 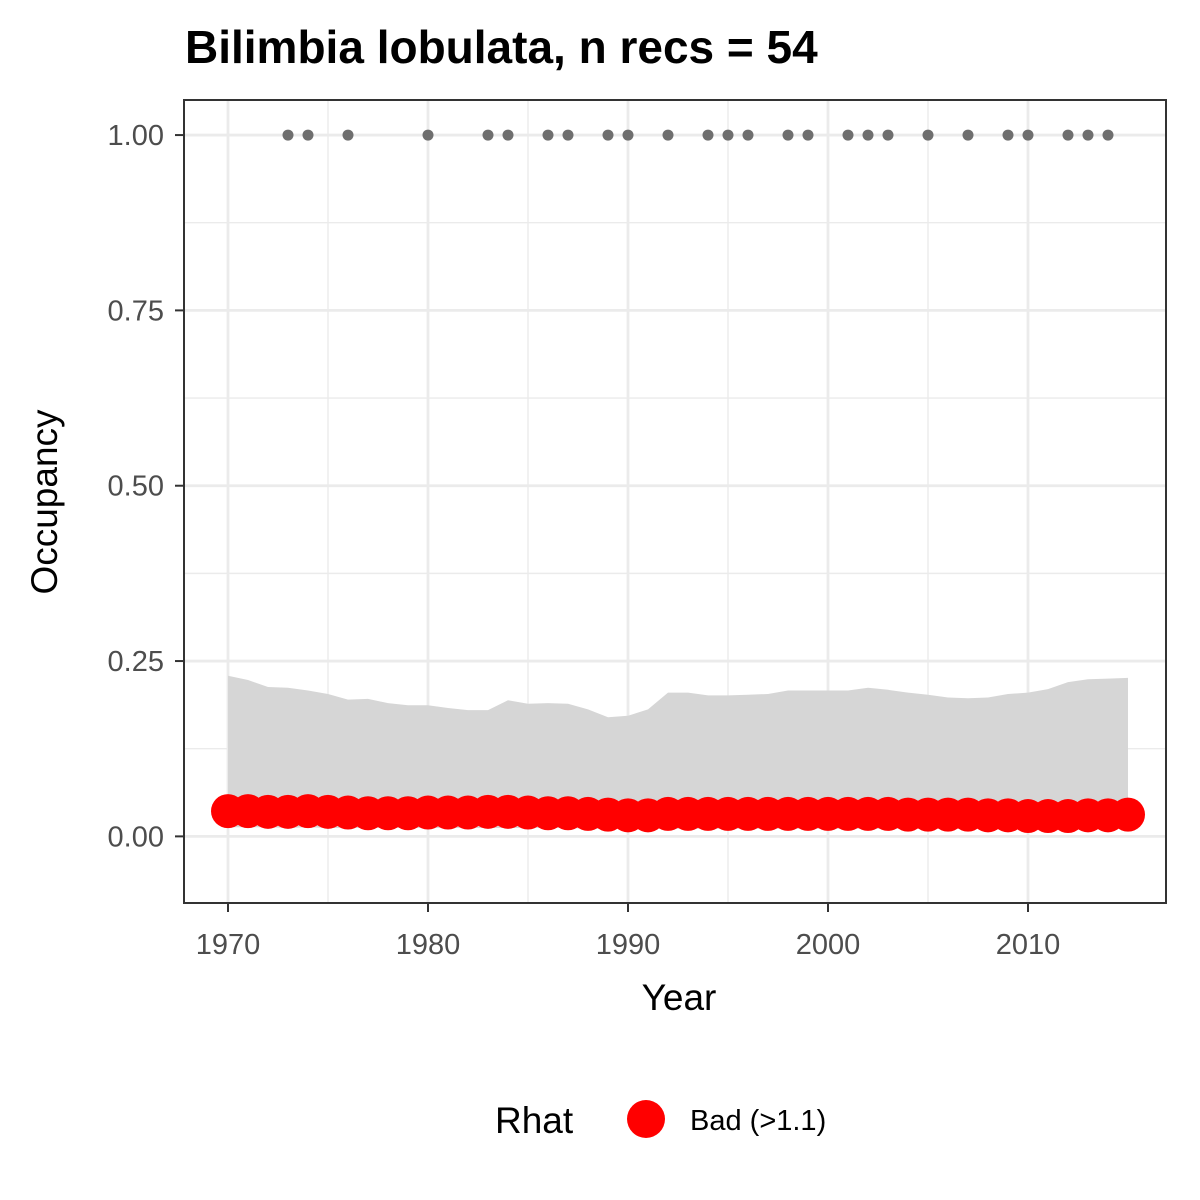 I want to click on confidence-ribbon, so click(x=678, y=752).